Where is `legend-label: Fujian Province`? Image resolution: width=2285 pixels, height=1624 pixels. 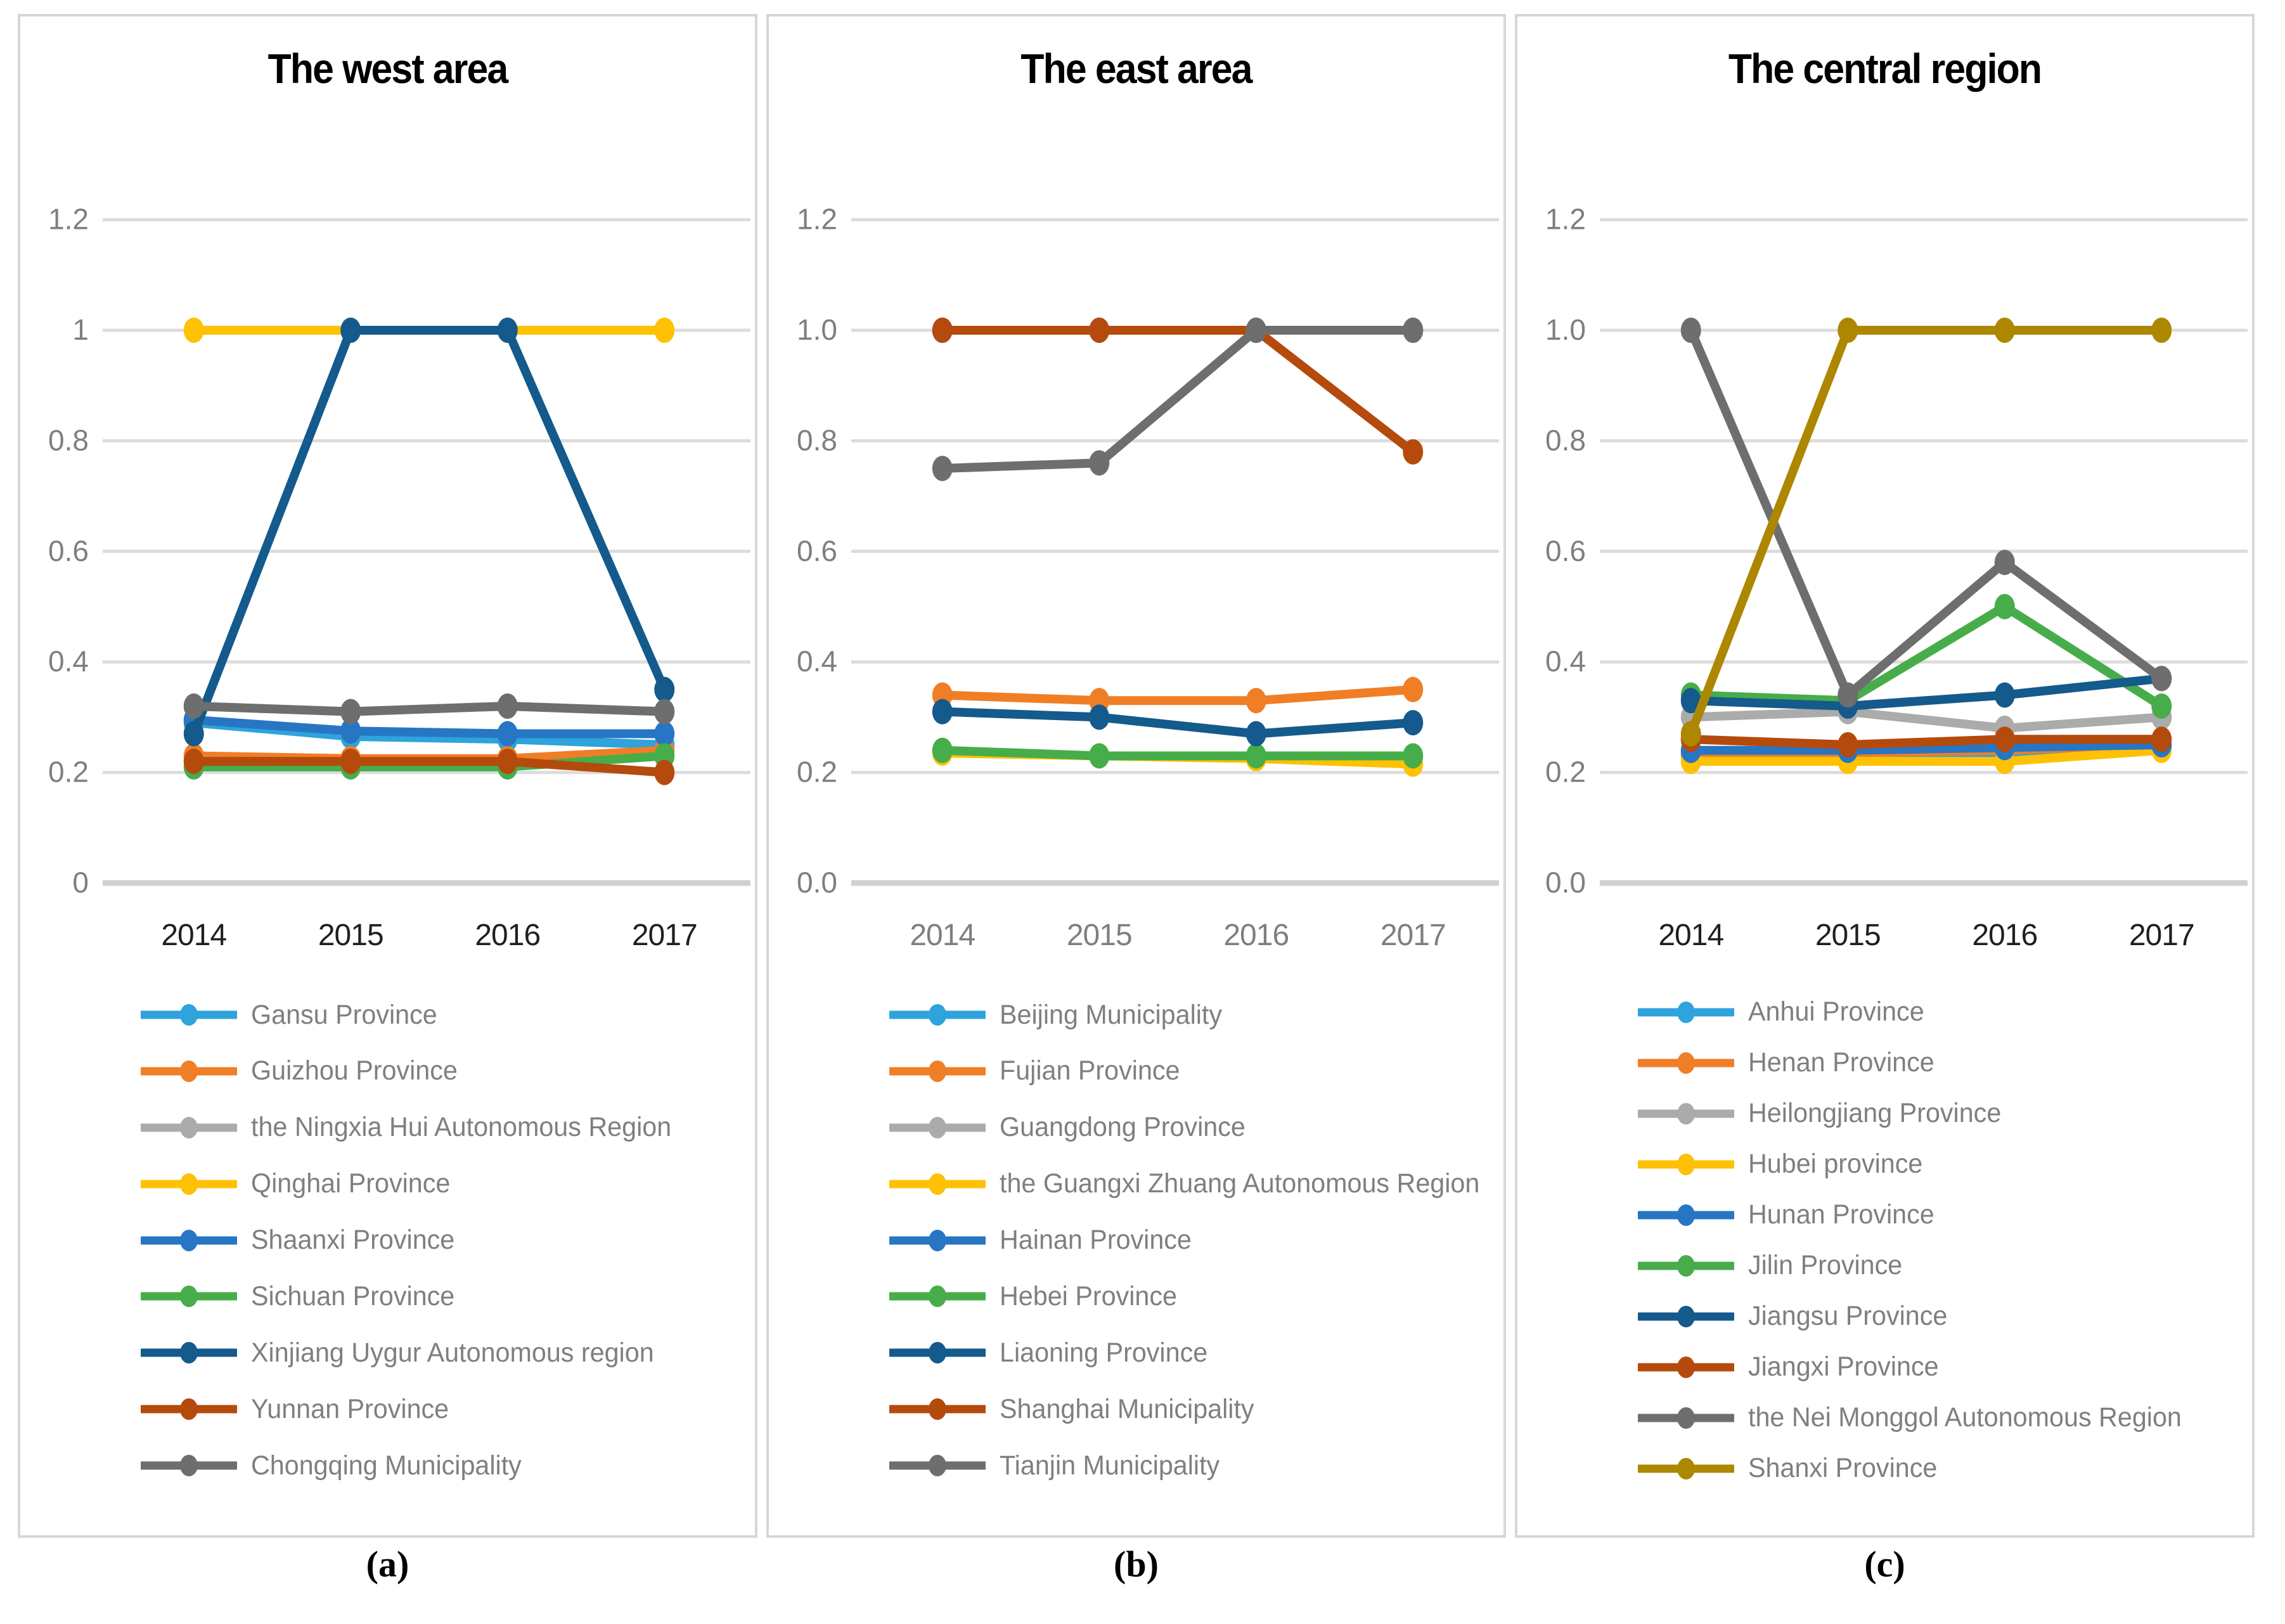
legend-label: Fujian Province is located at coordinates (1090, 1071).